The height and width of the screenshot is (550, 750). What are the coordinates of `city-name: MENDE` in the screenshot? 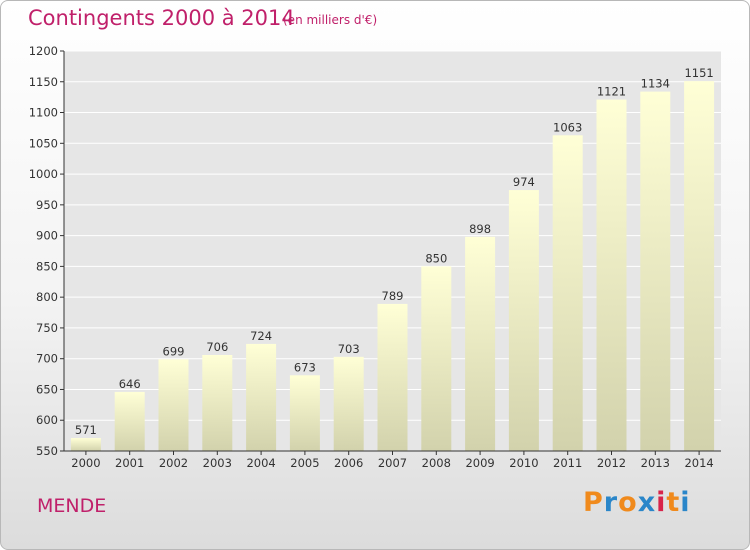 It's located at (72, 506).